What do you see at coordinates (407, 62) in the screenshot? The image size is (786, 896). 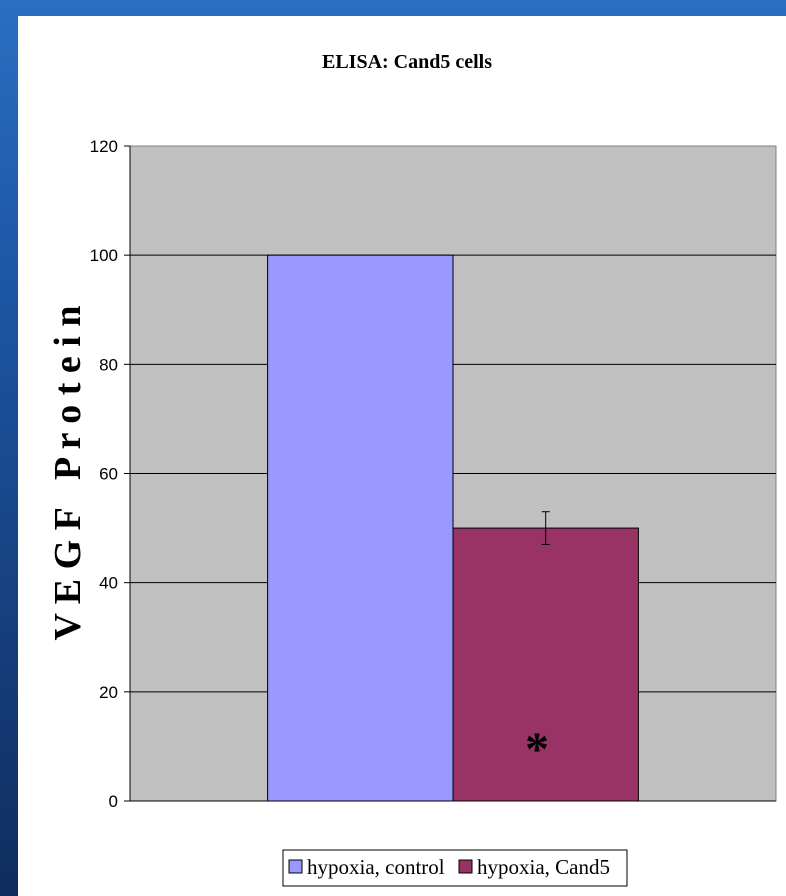 I see `chart-title: ELISA: Cand5 cells` at bounding box center [407, 62].